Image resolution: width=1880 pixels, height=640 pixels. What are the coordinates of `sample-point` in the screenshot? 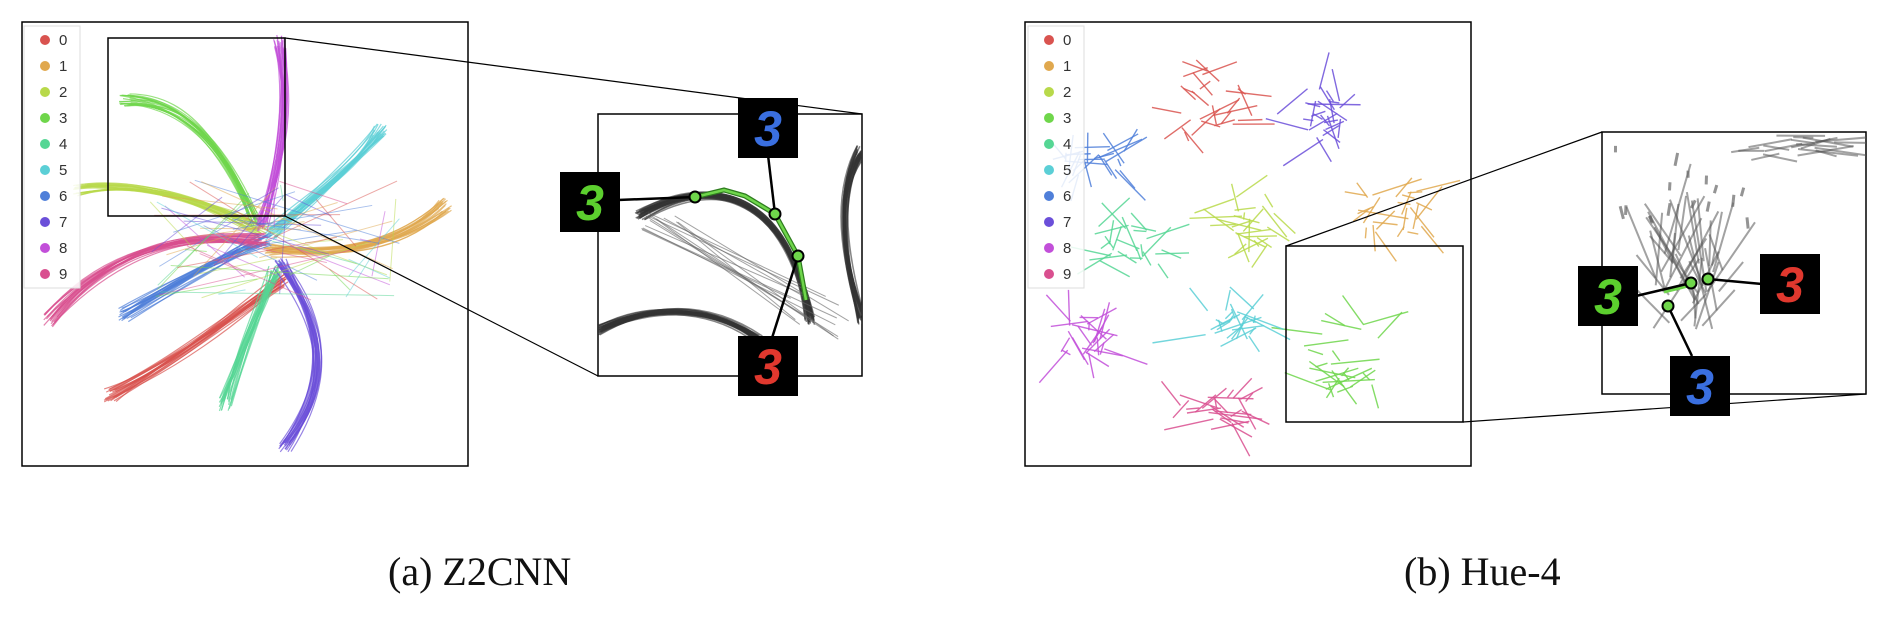 It's located at (1691, 283).